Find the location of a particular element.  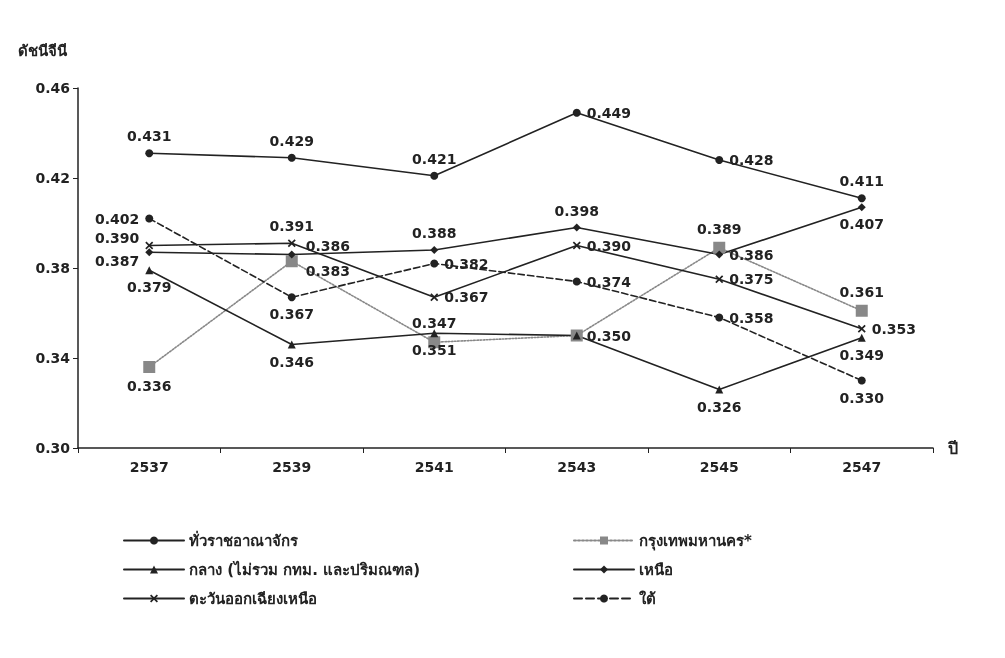

data-label: 0.383 is located at coordinates (328, 271).